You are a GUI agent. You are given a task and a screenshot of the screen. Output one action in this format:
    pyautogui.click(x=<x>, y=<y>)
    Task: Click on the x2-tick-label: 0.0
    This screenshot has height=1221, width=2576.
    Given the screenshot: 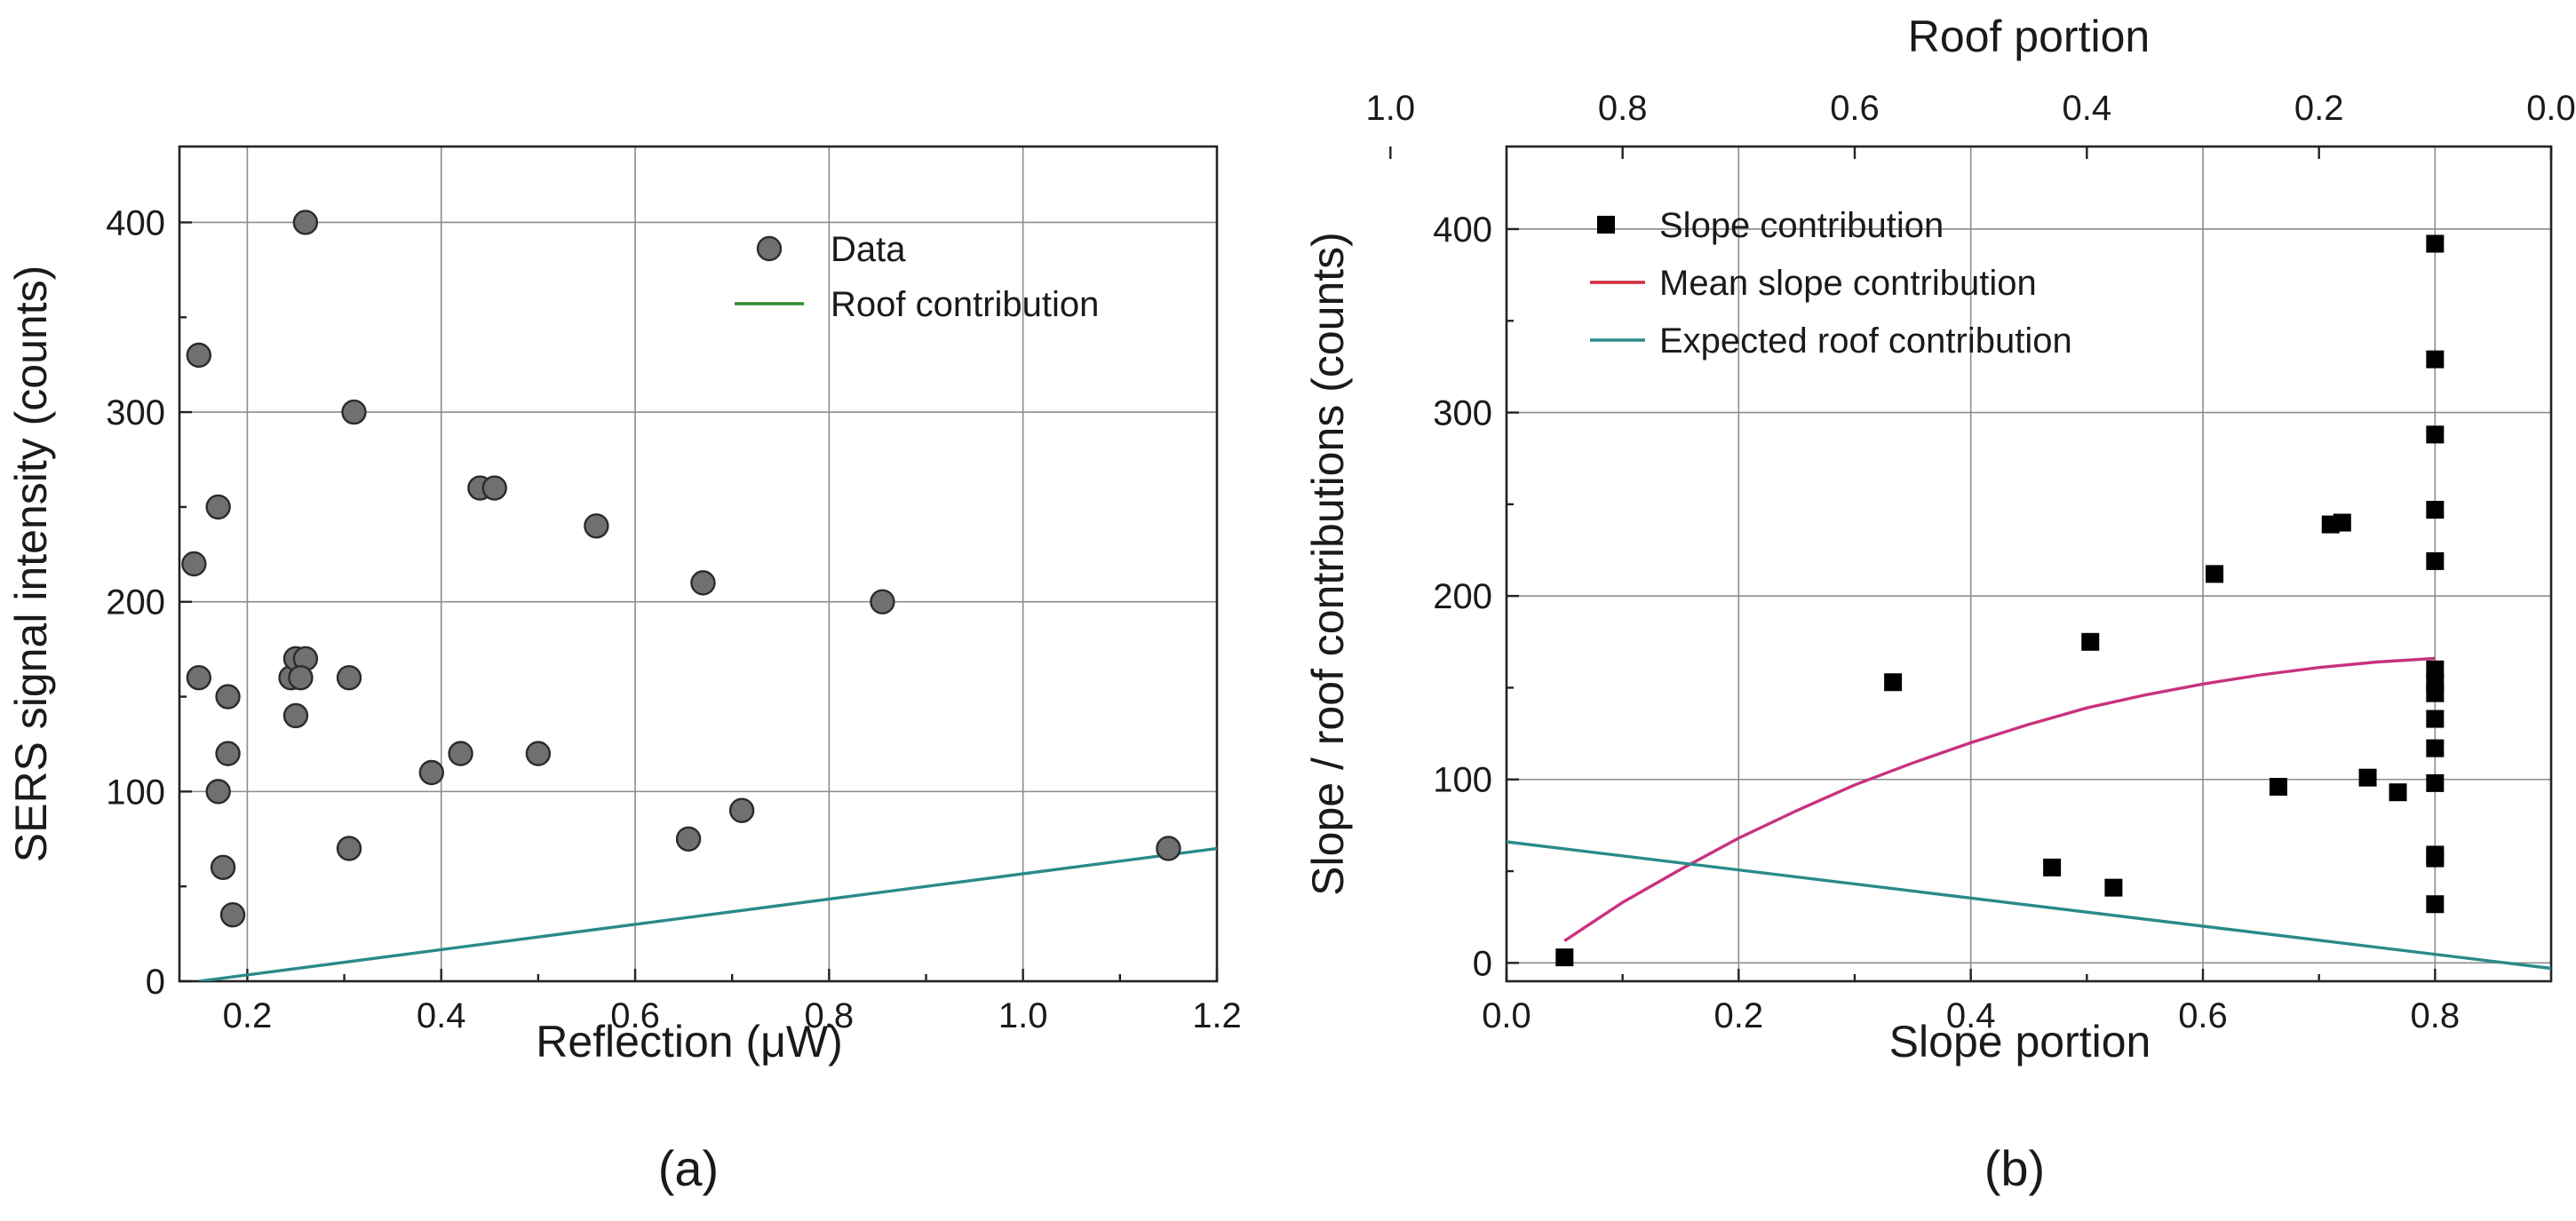 What is the action you would take?
    pyautogui.click(x=2551, y=108)
    